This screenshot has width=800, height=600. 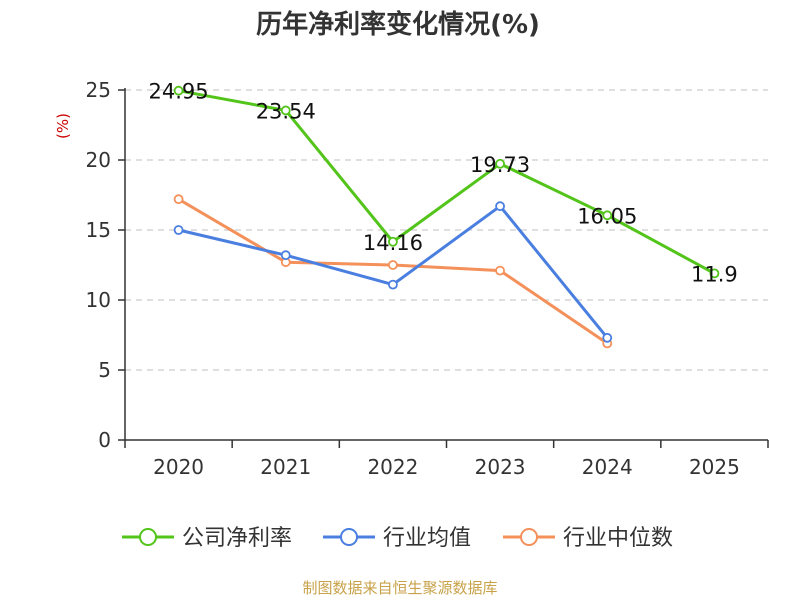 I want to click on data-label: 14.16, so click(x=393, y=243).